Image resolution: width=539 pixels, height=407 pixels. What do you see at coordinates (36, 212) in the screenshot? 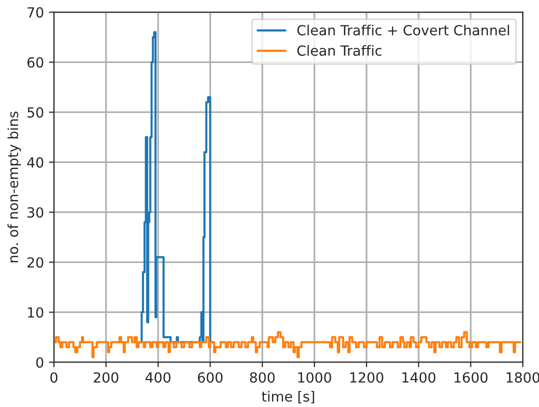
I see `y-tick-label: 30` at bounding box center [36, 212].